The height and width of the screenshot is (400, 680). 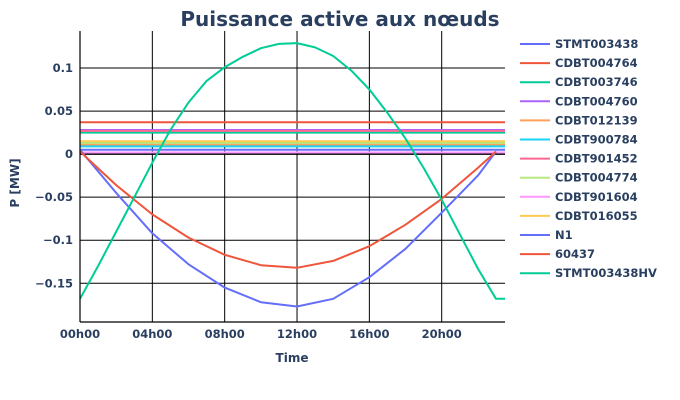 I want to click on legend-item: CDBT003746, so click(x=579, y=82).